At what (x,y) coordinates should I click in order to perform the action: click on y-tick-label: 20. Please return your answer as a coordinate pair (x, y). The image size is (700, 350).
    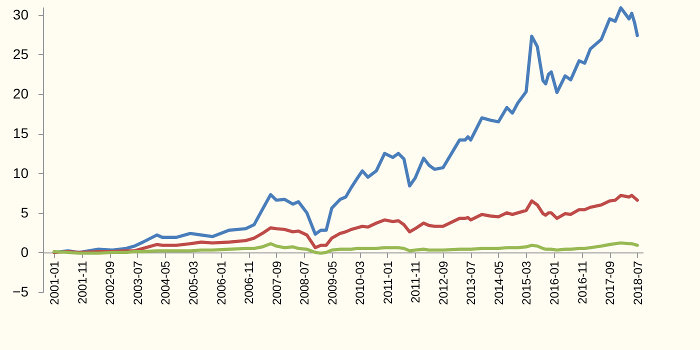
    Looking at the image, I should click on (20, 94).